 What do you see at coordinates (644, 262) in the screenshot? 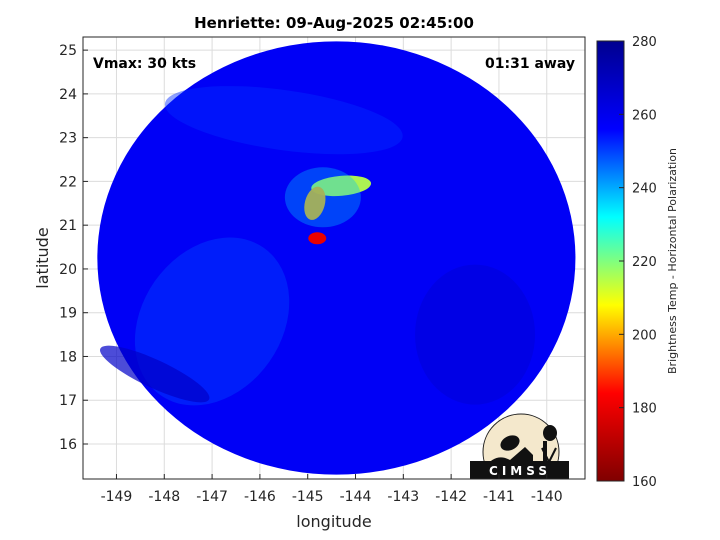
I see `colorbar-tick-label: 220` at bounding box center [644, 262].